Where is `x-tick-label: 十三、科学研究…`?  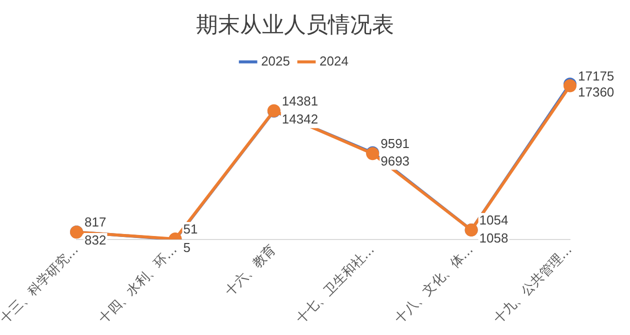 x-tick-label: 十三、科学研究… is located at coordinates (41, 284).